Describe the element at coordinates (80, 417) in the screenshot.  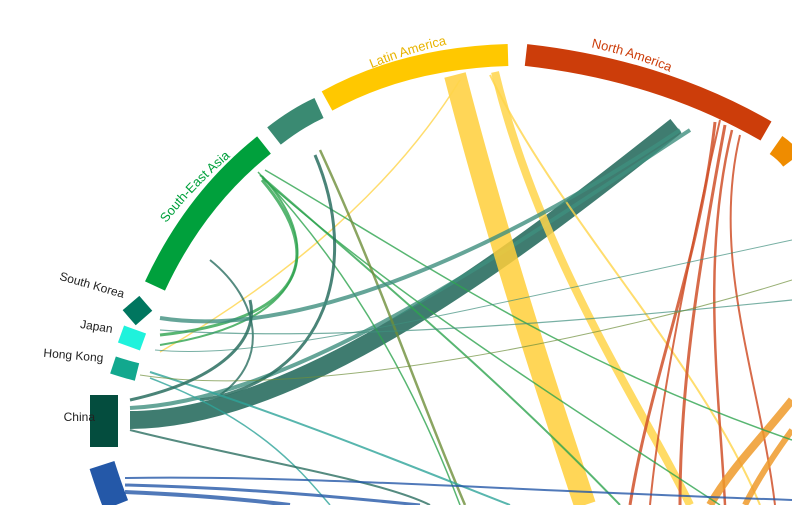
I see `label-china: China` at that location.